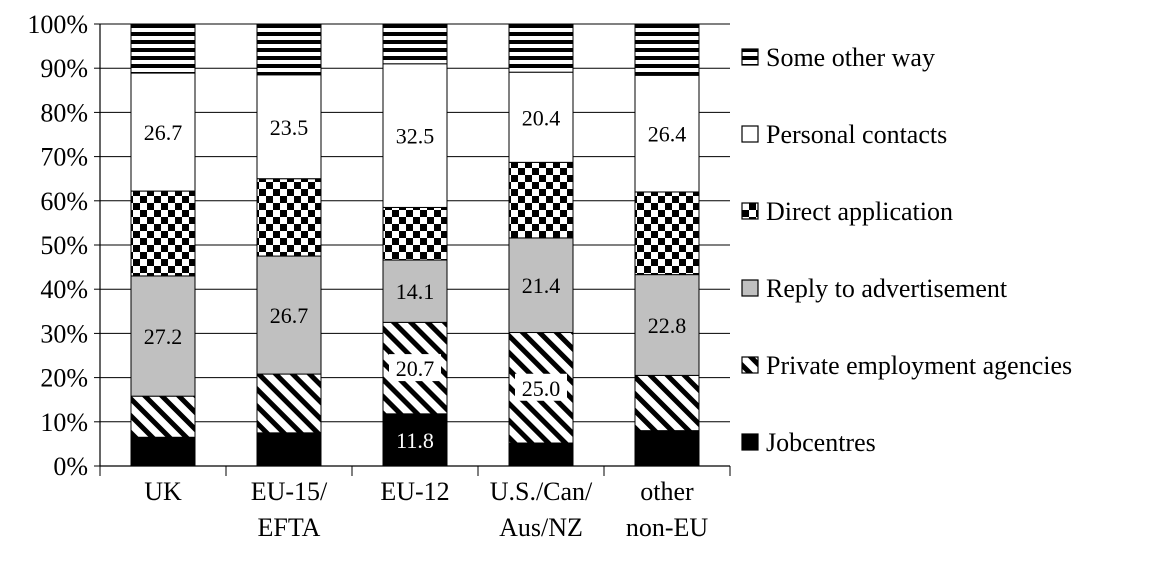 The image size is (1157, 570). I want to click on x-category-label: EFTA, so click(289, 527).